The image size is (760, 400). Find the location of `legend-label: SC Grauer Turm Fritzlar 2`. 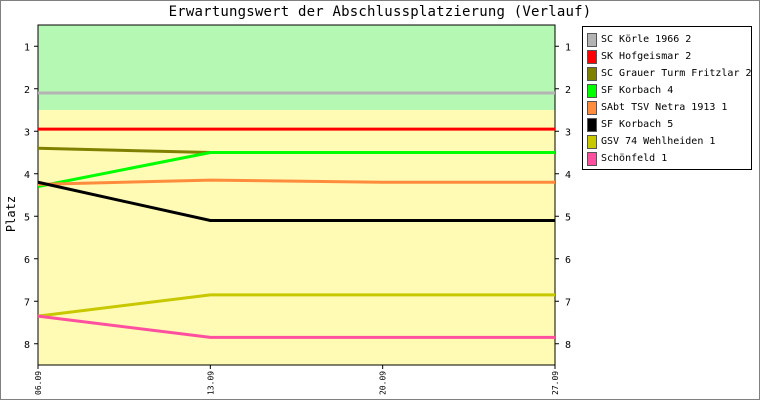

legend-label: SC Grauer Turm Fritzlar 2 is located at coordinates (676, 73).